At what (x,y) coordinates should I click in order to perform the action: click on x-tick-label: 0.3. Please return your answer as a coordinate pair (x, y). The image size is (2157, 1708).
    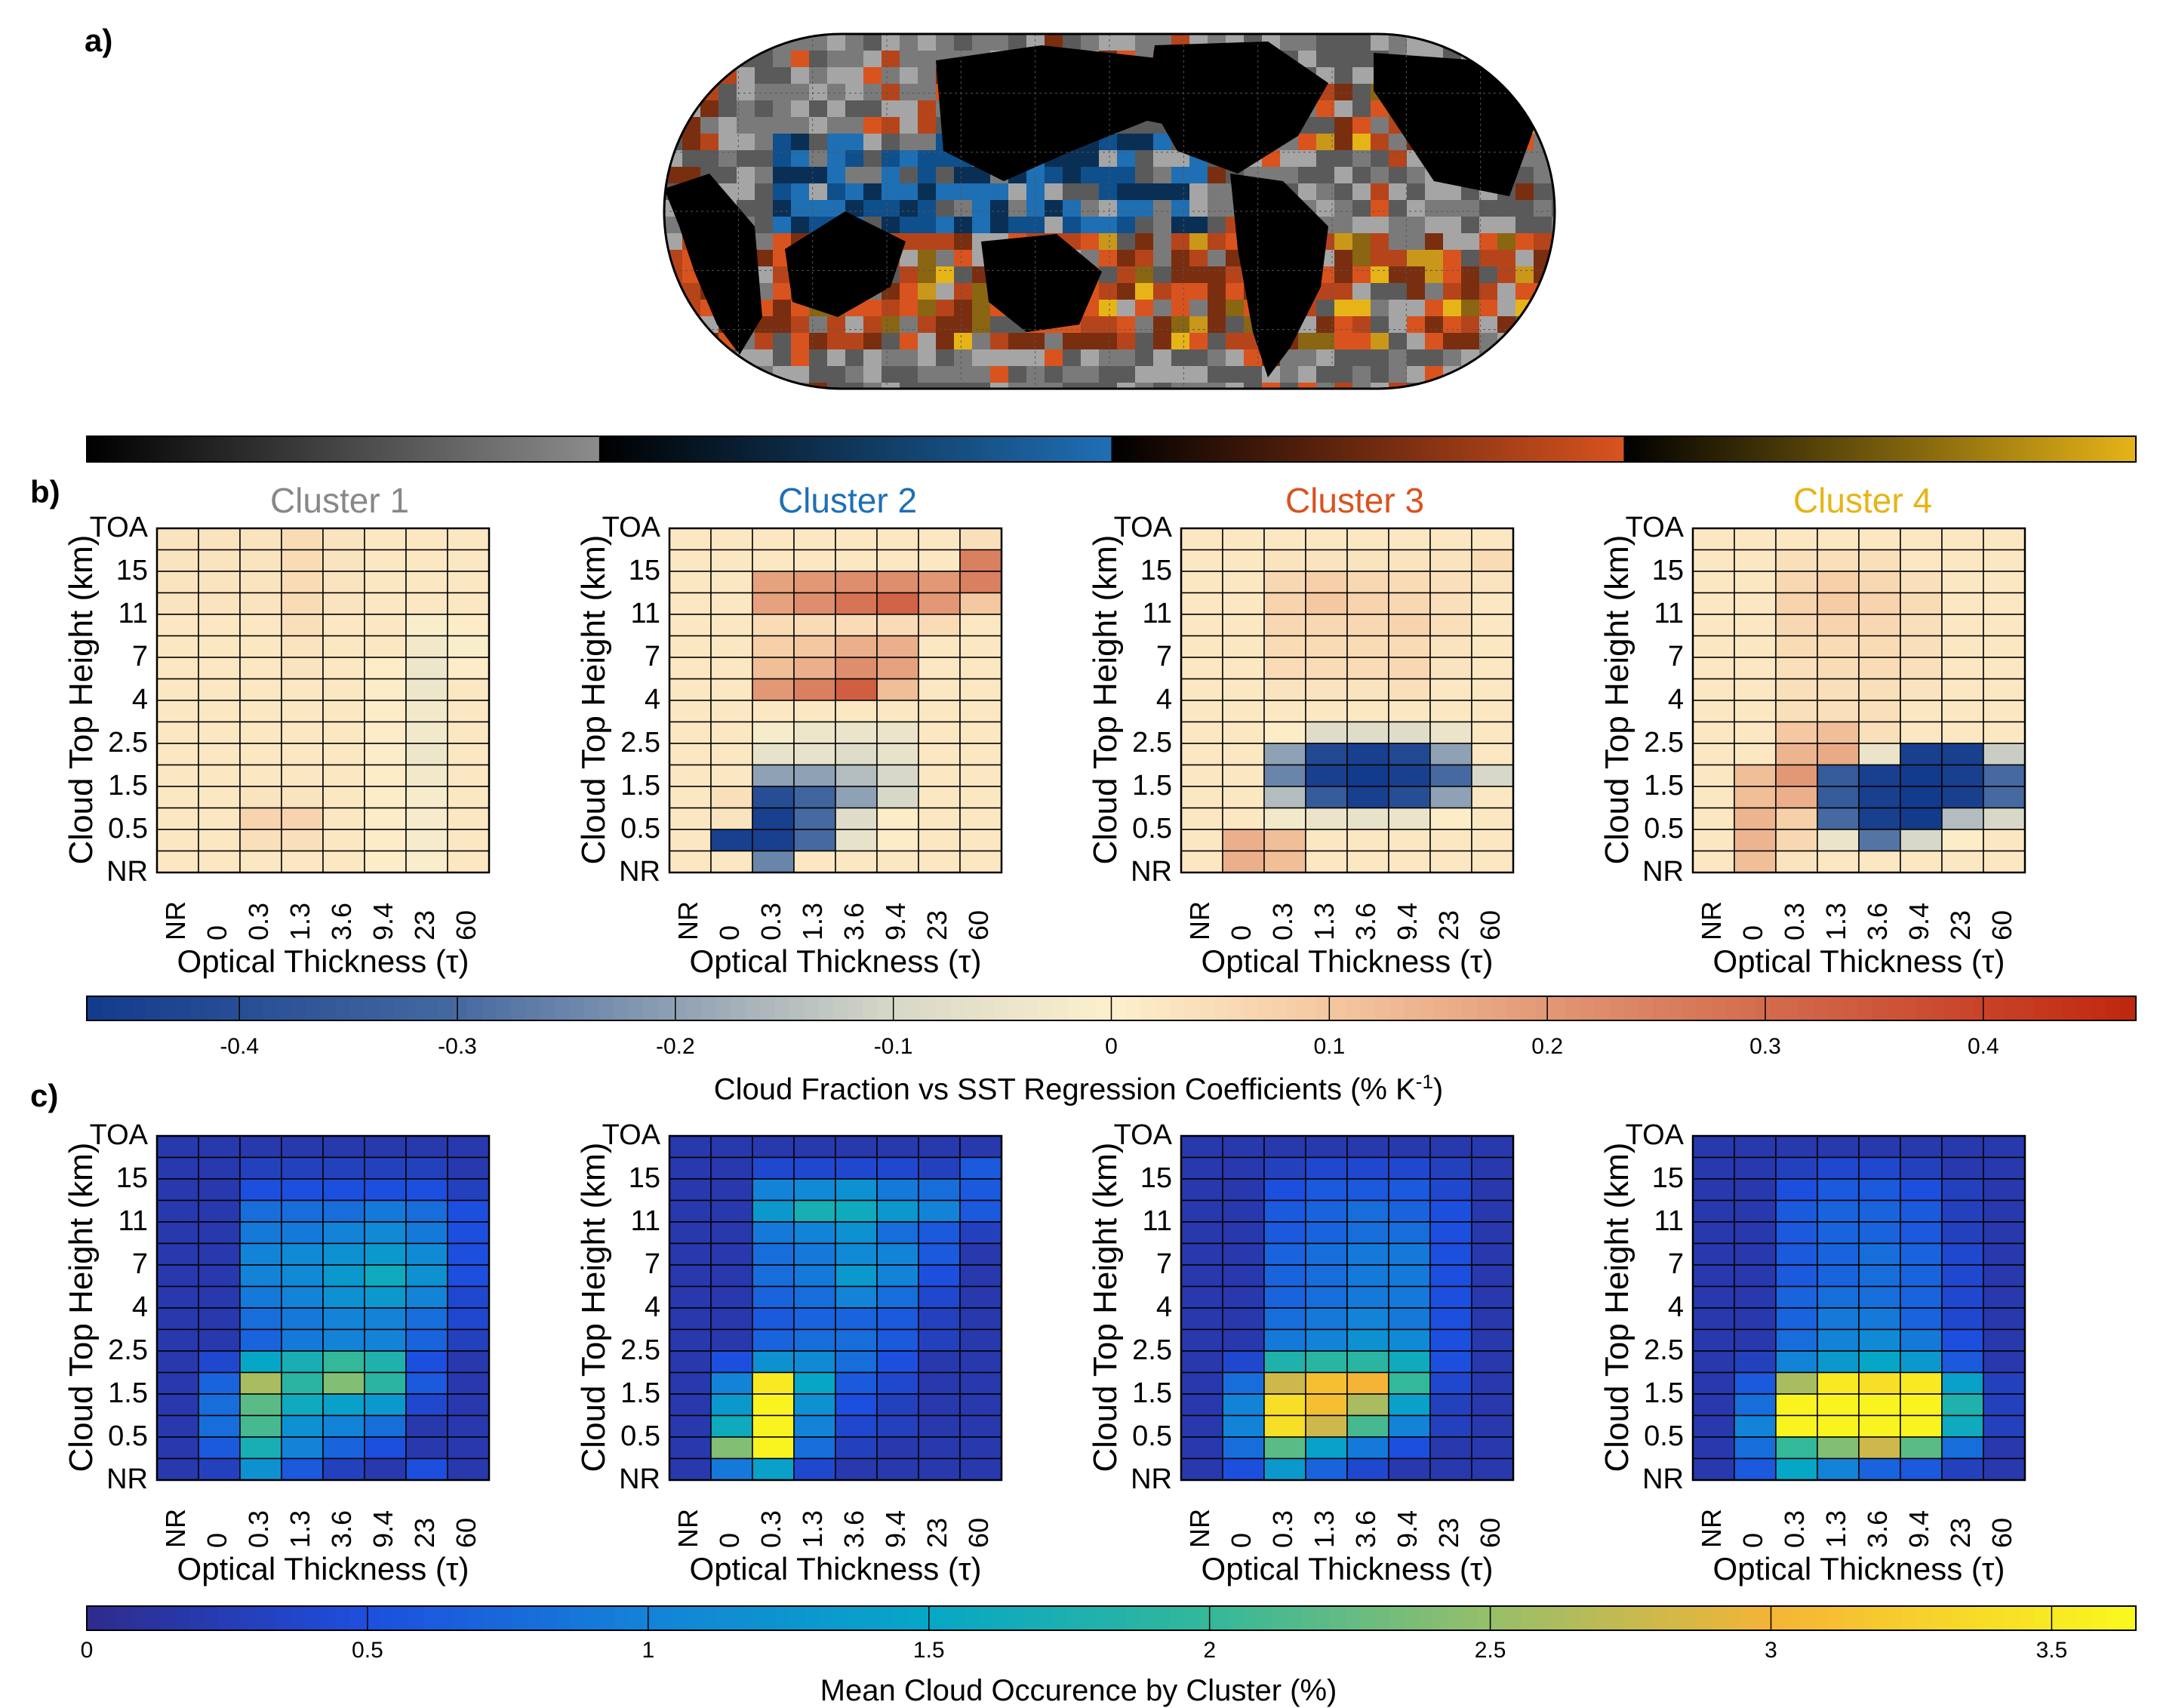
    Looking at the image, I should click on (1282, 1529).